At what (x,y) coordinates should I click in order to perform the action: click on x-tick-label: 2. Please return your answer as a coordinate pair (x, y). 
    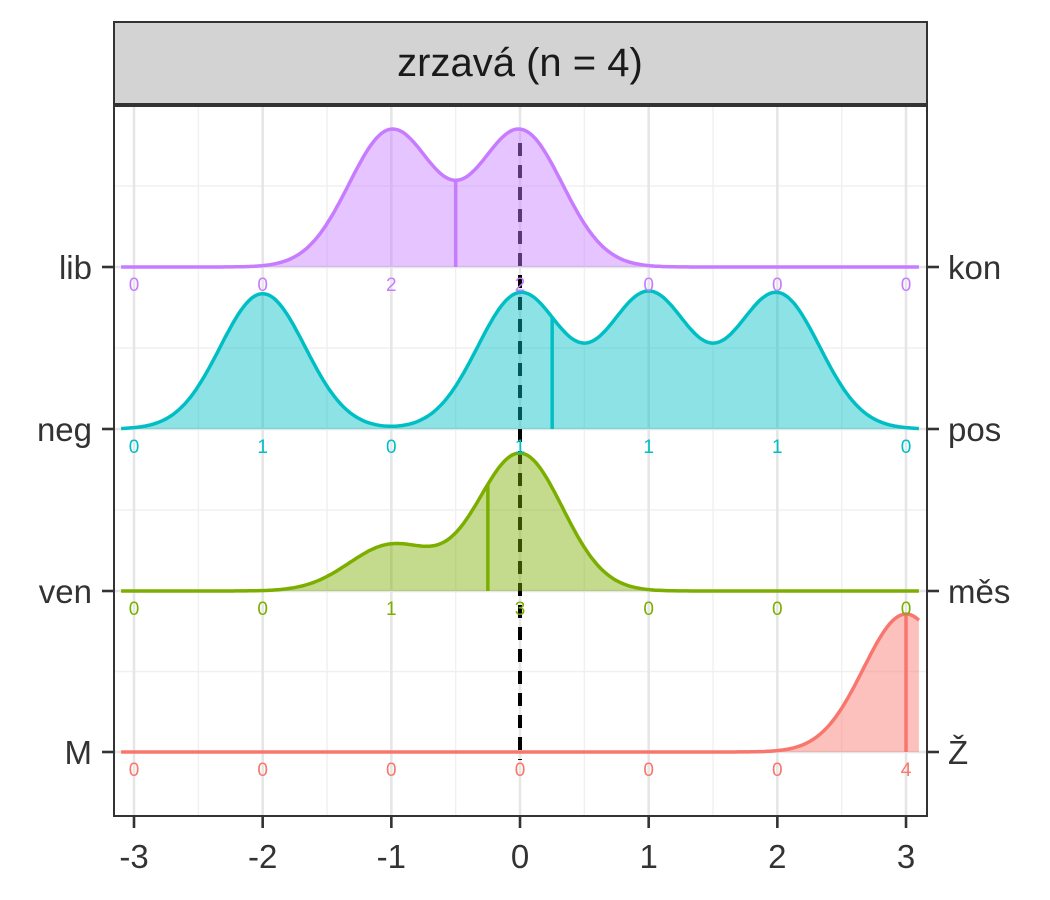
    Looking at the image, I should click on (777, 856).